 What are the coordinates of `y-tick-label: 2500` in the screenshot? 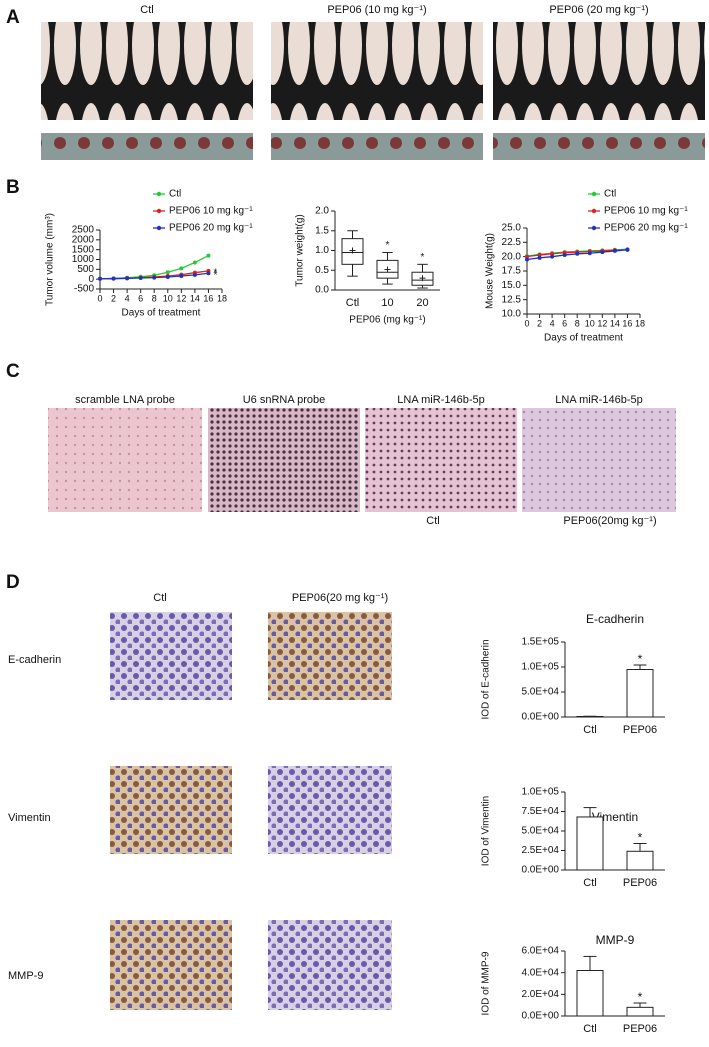 It's located at (83, 230).